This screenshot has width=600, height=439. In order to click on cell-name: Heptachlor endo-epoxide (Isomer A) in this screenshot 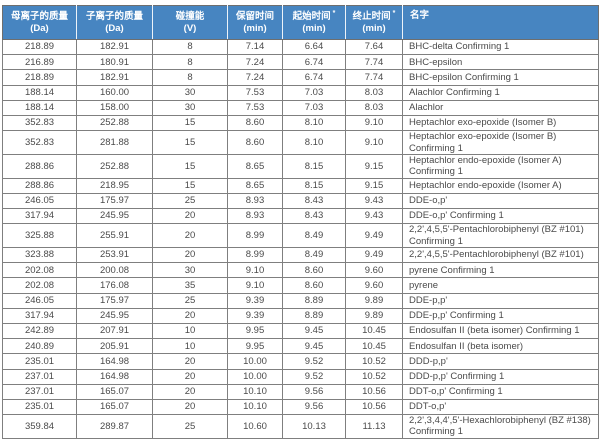, I will do `click(500, 185)`.